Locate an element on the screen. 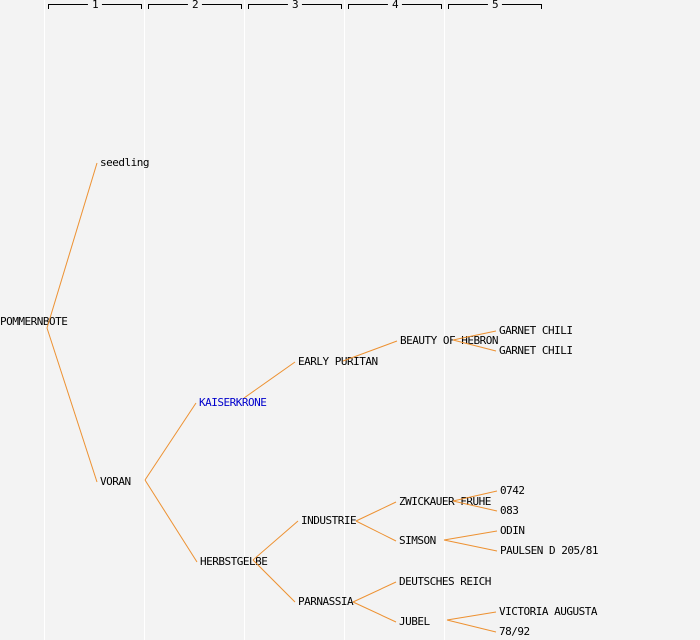  generation-number: 4 is located at coordinates (395, 5).